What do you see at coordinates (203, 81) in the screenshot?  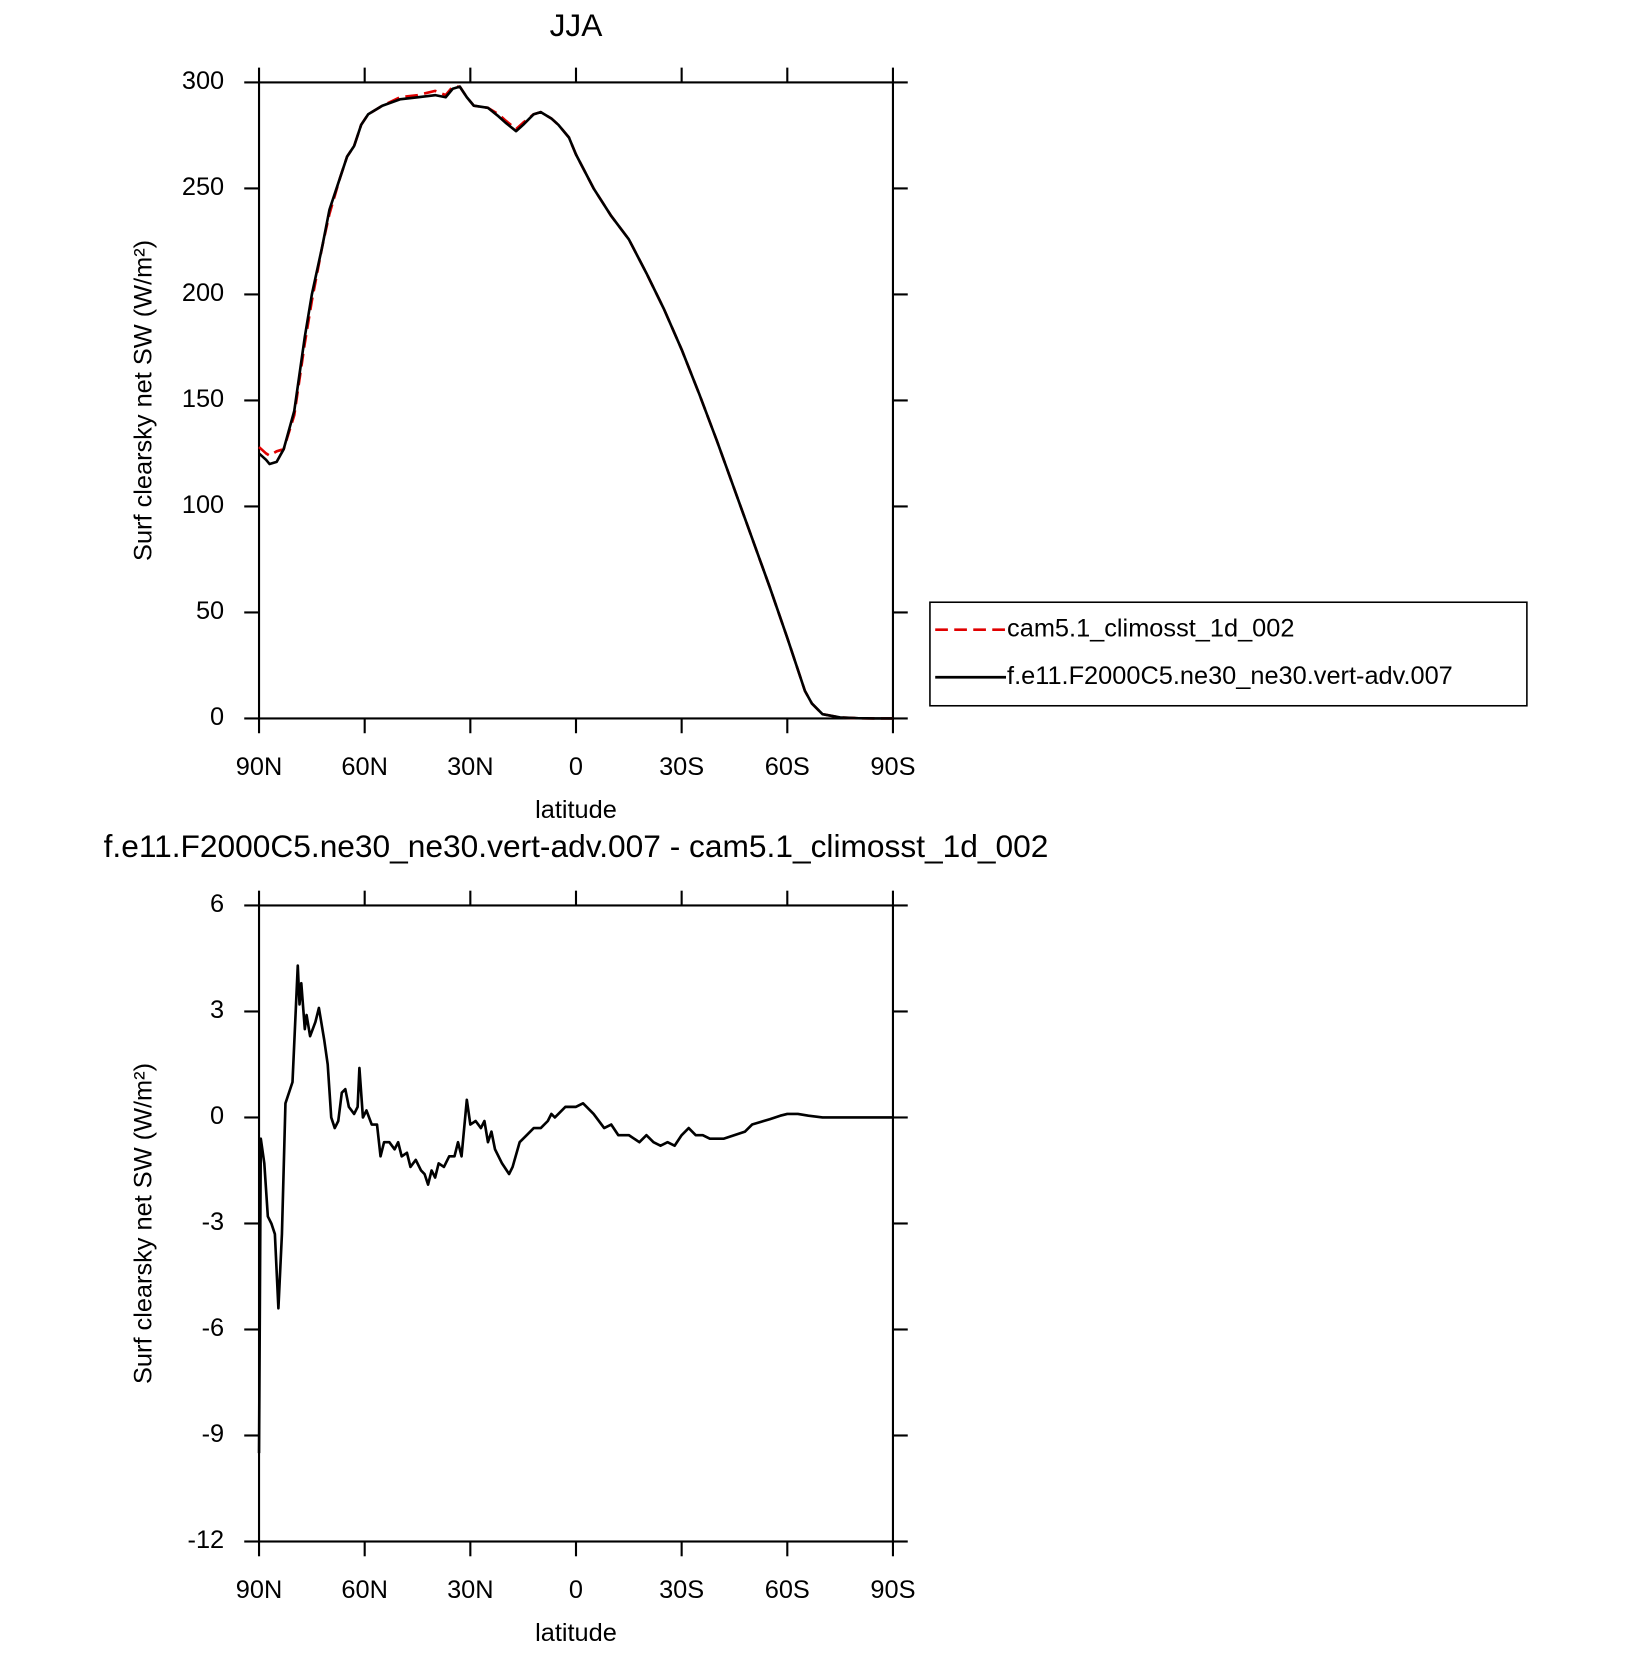 I see `y-tick-label: 300` at bounding box center [203, 81].